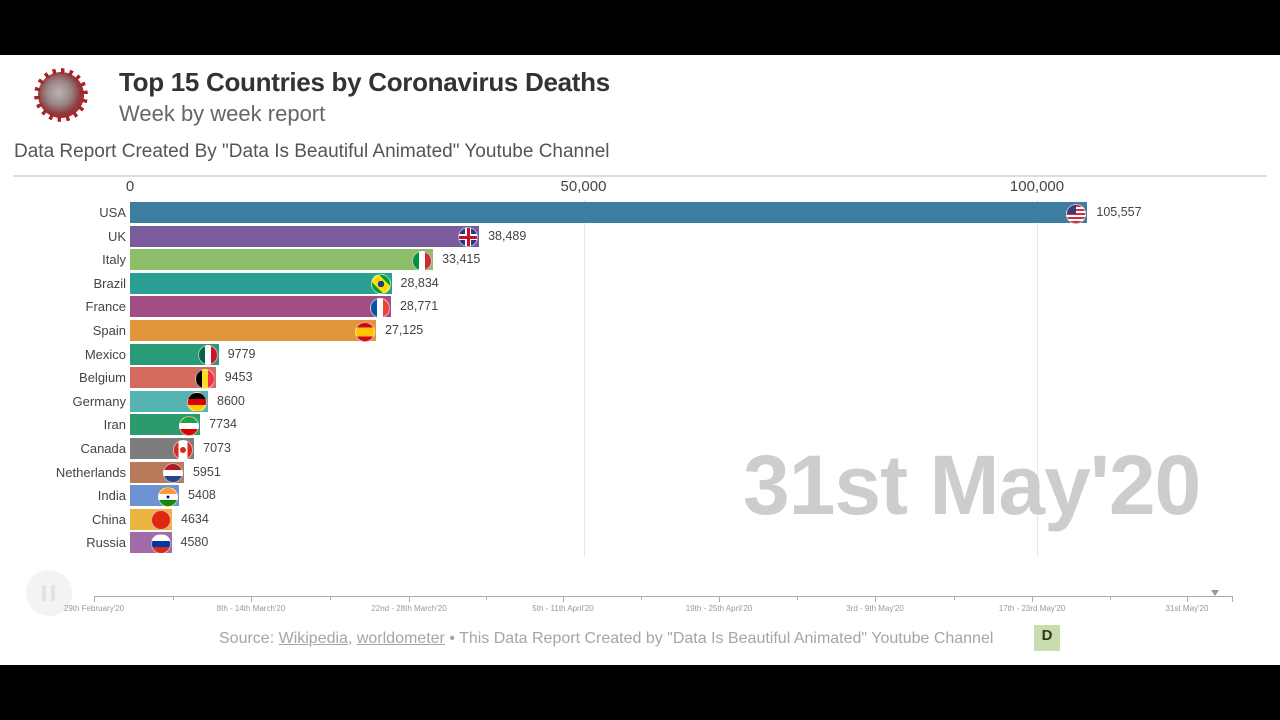 Image resolution: width=1280 pixels, height=720 pixels. Describe the element at coordinates (105, 307) in the screenshot. I see `country-label: France` at that location.